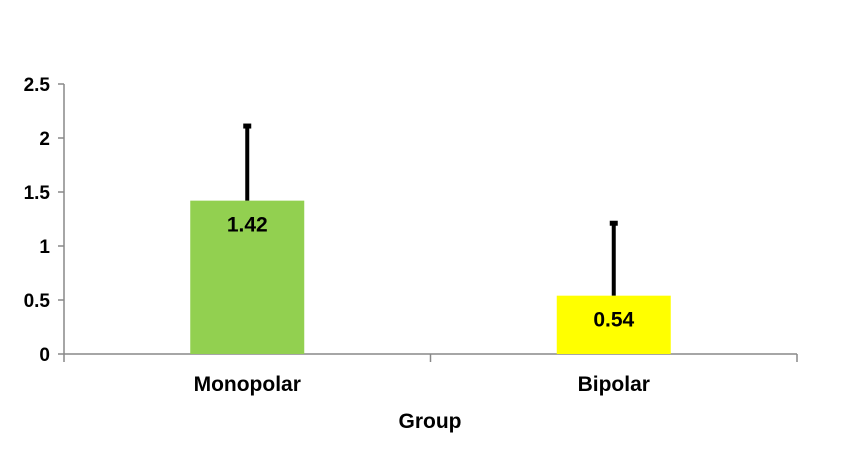 This screenshot has height=452, width=850. What do you see at coordinates (44, 355) in the screenshot?
I see `y-tick-label: 0` at bounding box center [44, 355].